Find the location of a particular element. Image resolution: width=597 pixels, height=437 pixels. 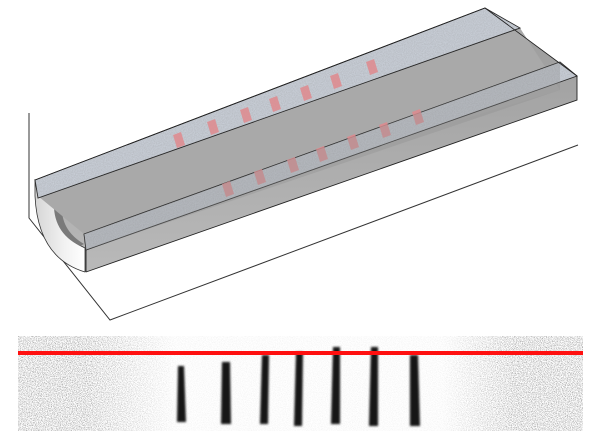

red-marks-front is located at coordinates (323, 153).